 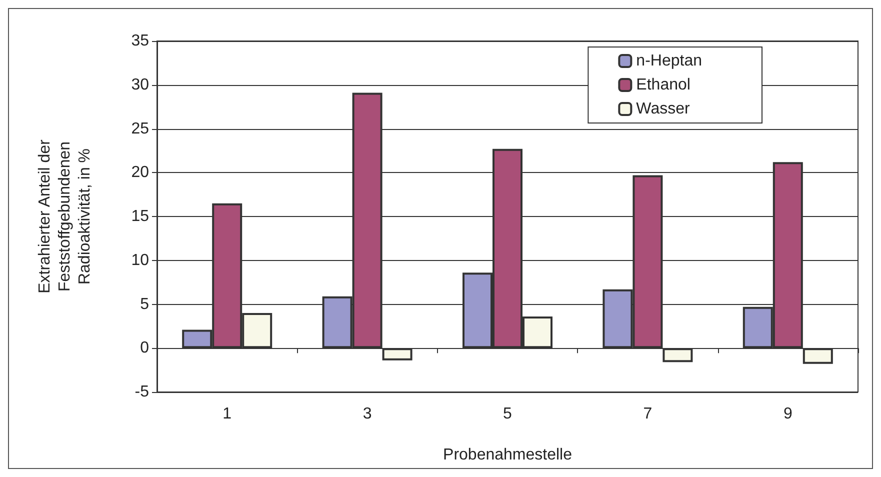 What do you see at coordinates (142, 392) in the screenshot?
I see `y-tick-label: -5` at bounding box center [142, 392].